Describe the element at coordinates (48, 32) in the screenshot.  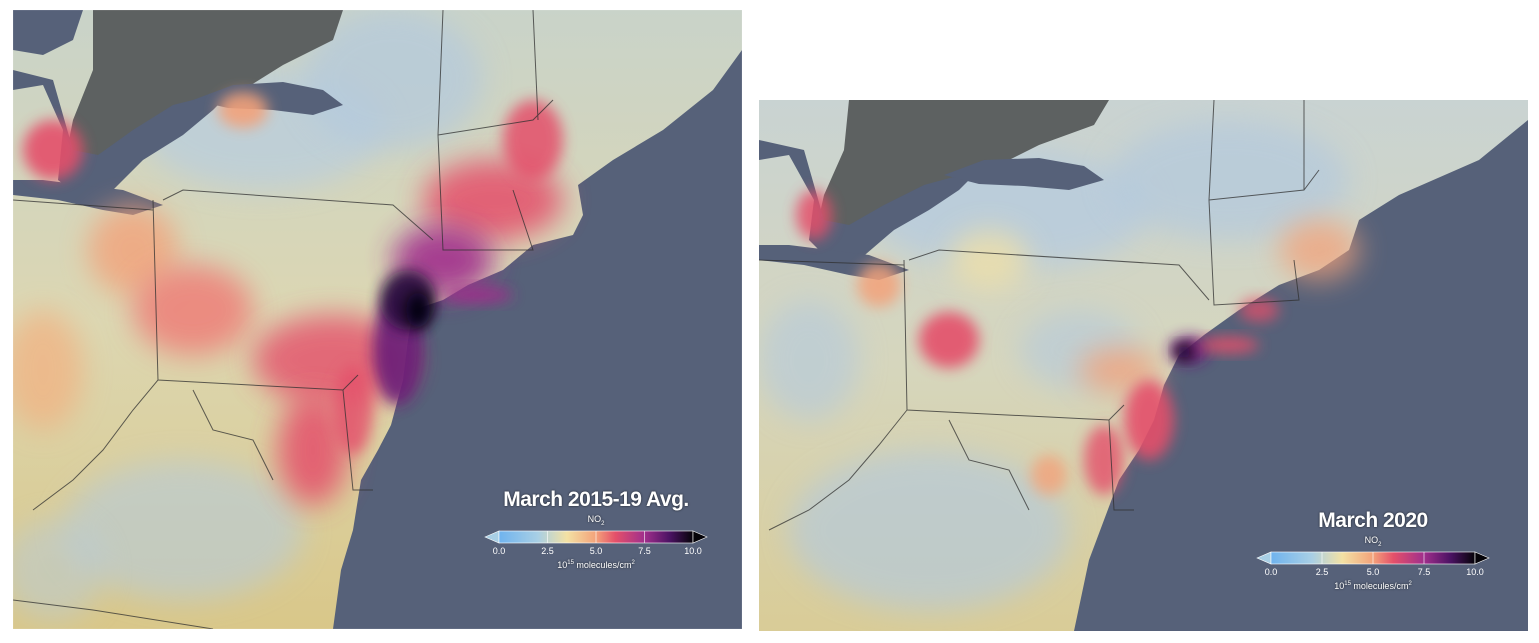
I see `lake-top` at that location.